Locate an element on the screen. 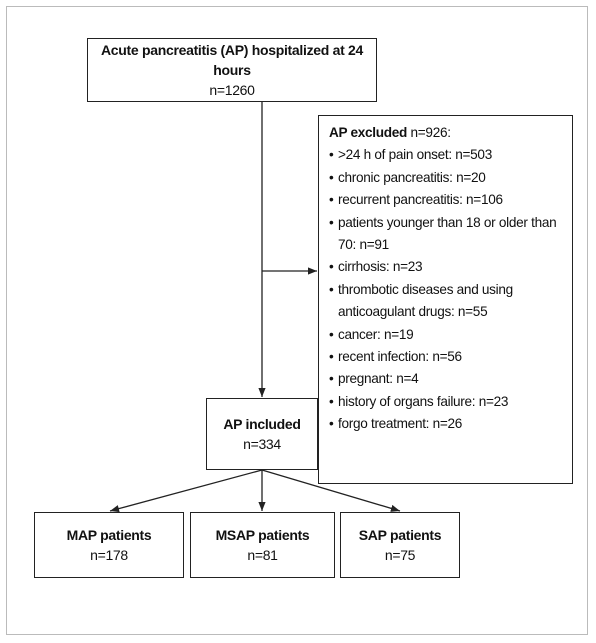 Image resolution: width=596 pixels, height=643 pixels. excluded-title: AP excluded is located at coordinates (368, 132).